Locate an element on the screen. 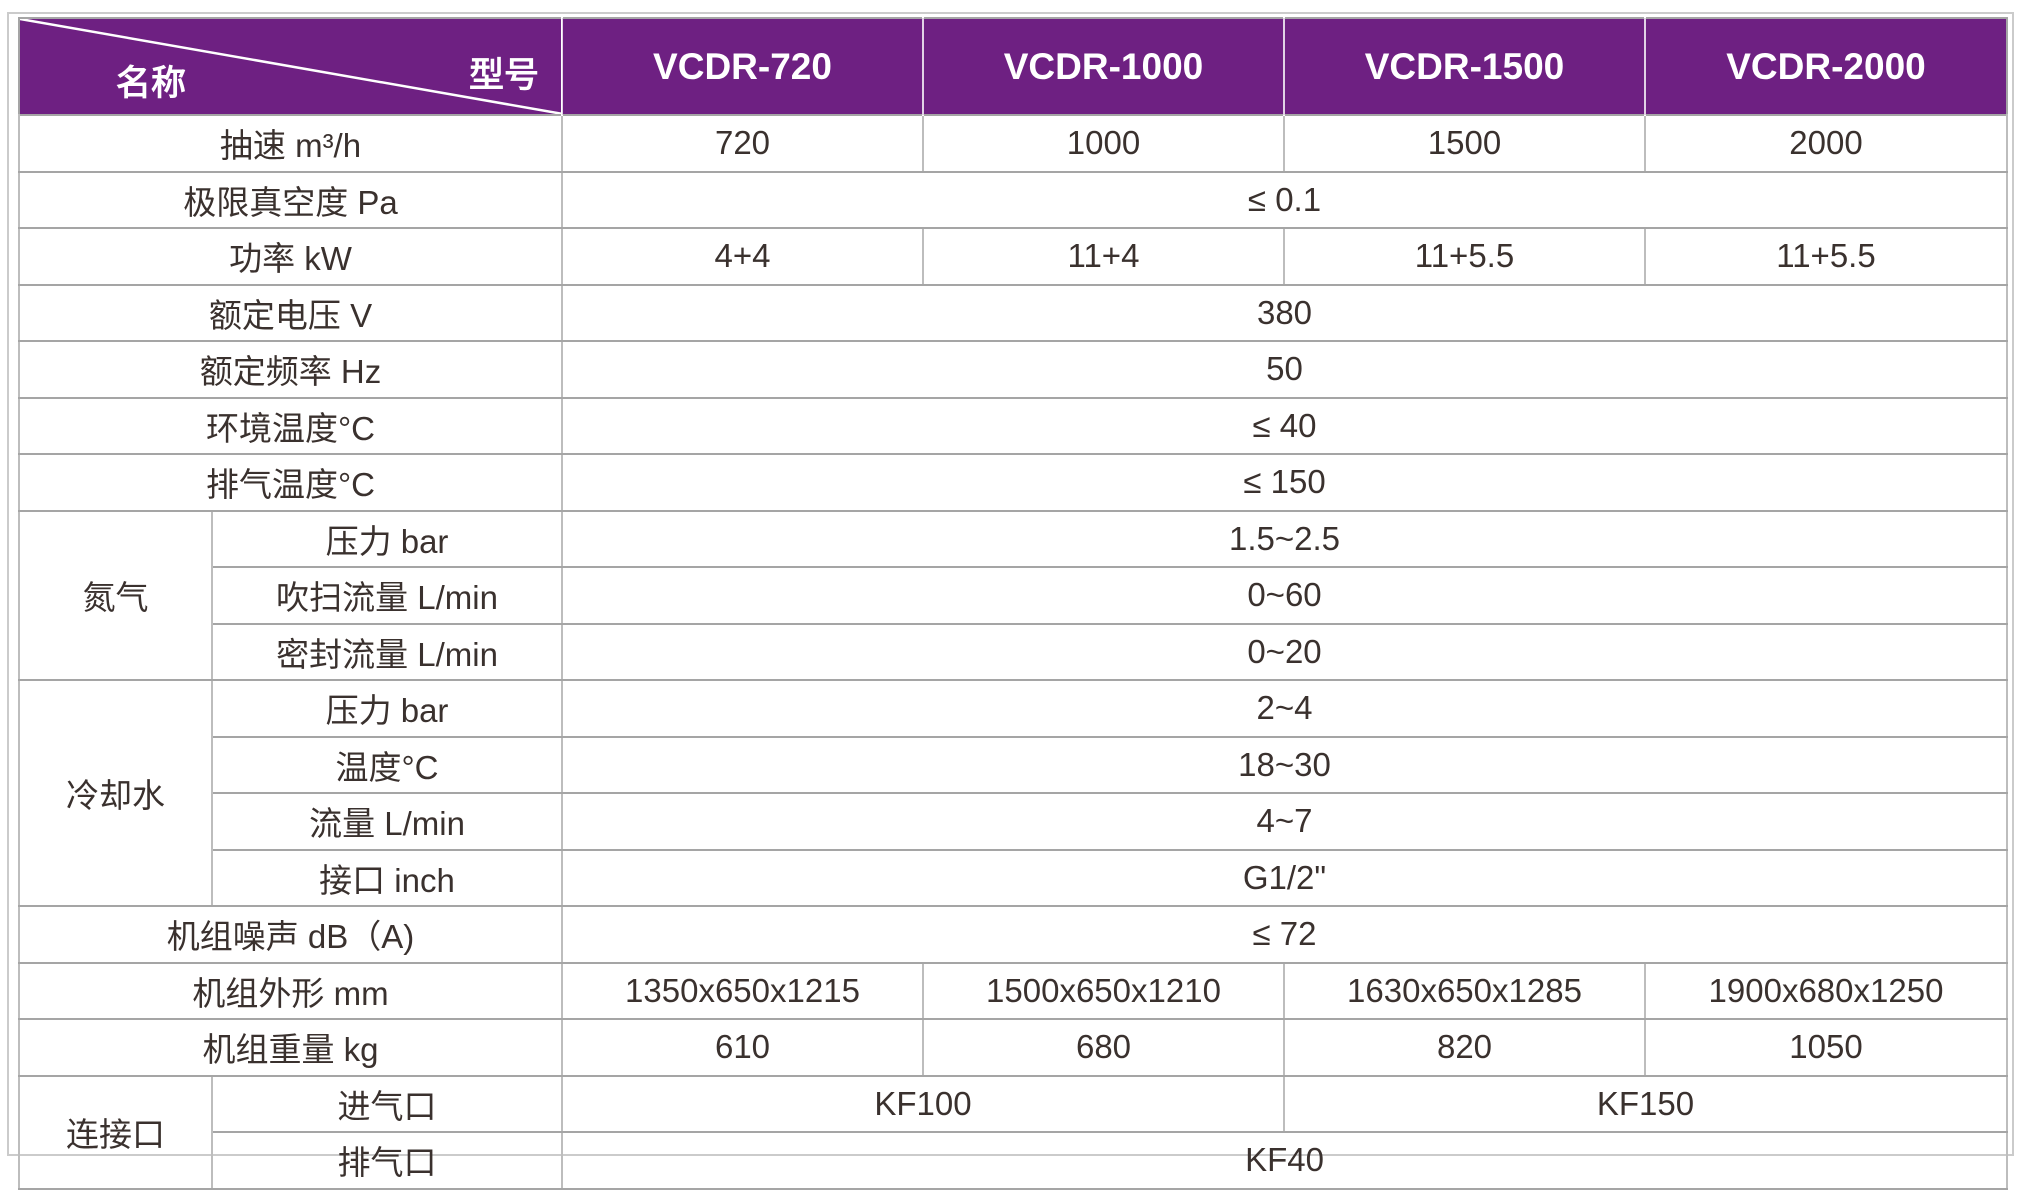  value-cell: 1000 is located at coordinates (1103, 143).